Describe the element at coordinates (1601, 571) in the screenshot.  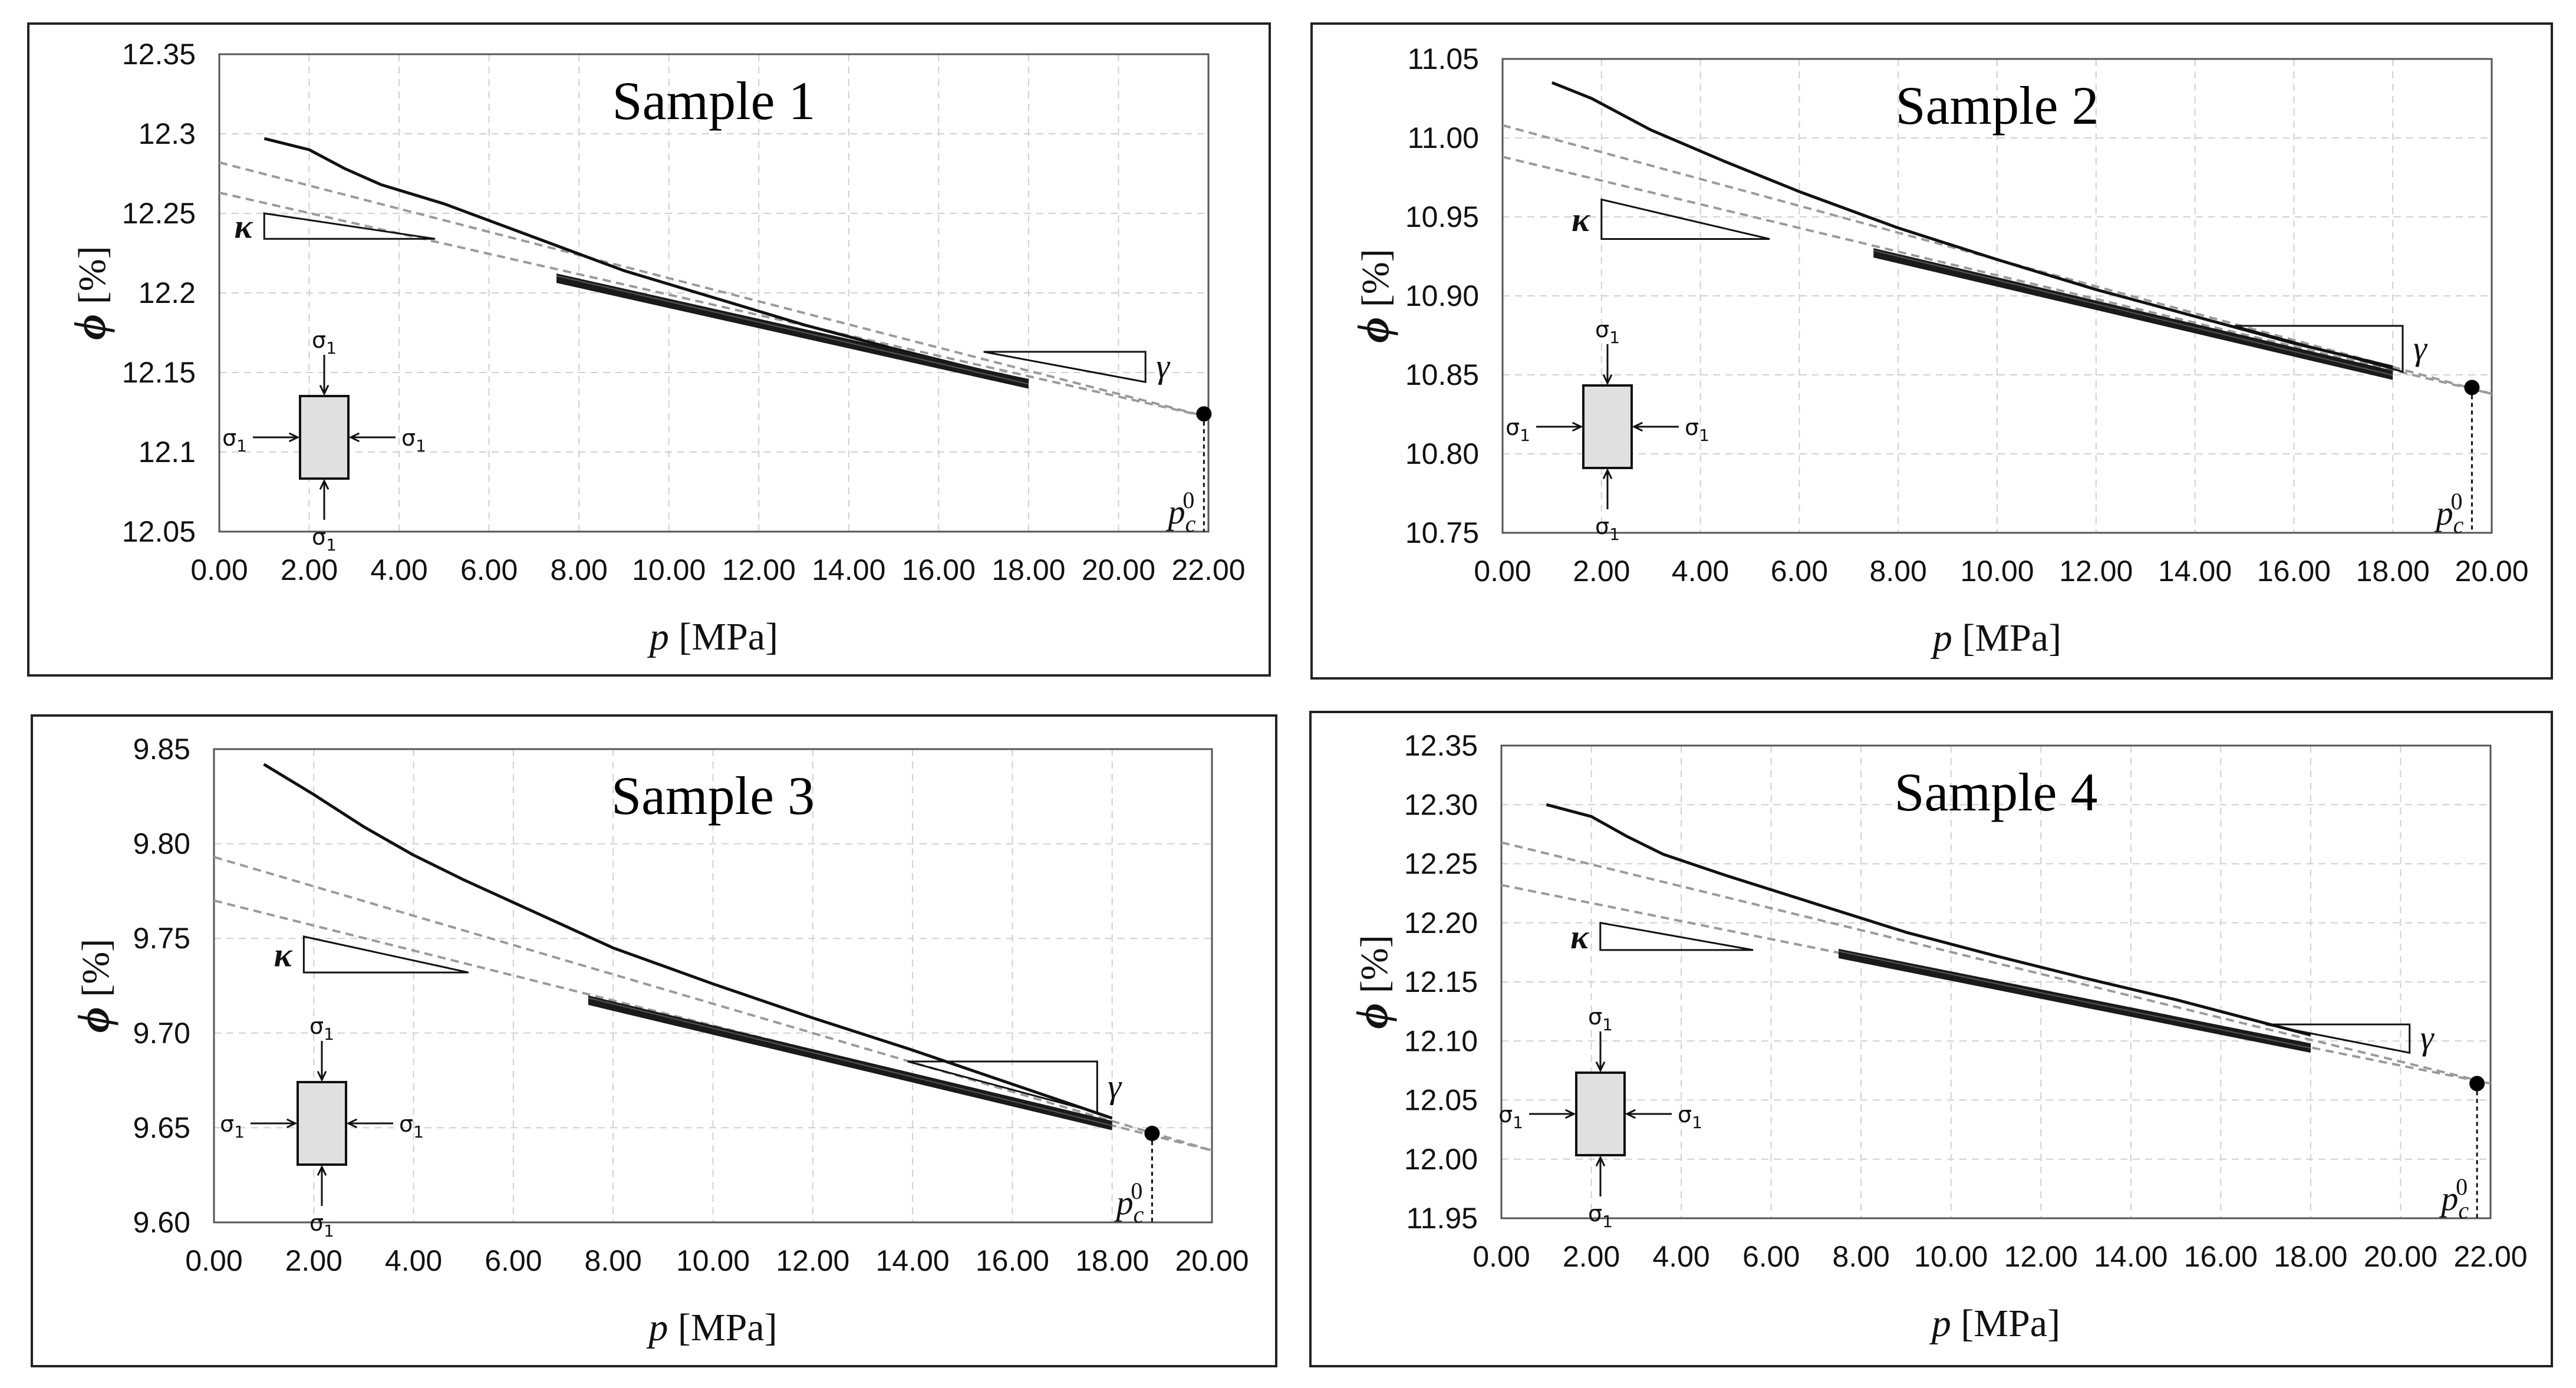
I see `x-tick-label: 2.00` at that location.